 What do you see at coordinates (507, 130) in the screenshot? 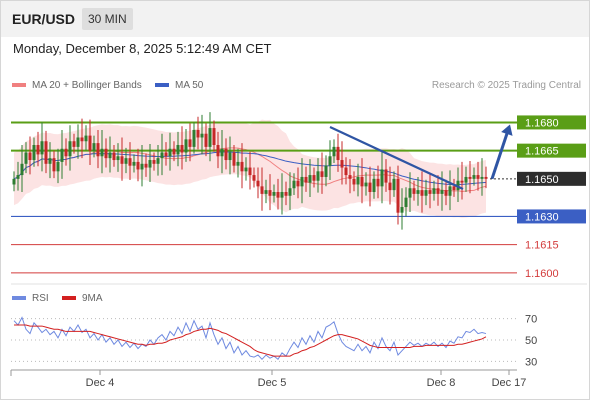
I see `forecast-arrow-head` at bounding box center [507, 130].